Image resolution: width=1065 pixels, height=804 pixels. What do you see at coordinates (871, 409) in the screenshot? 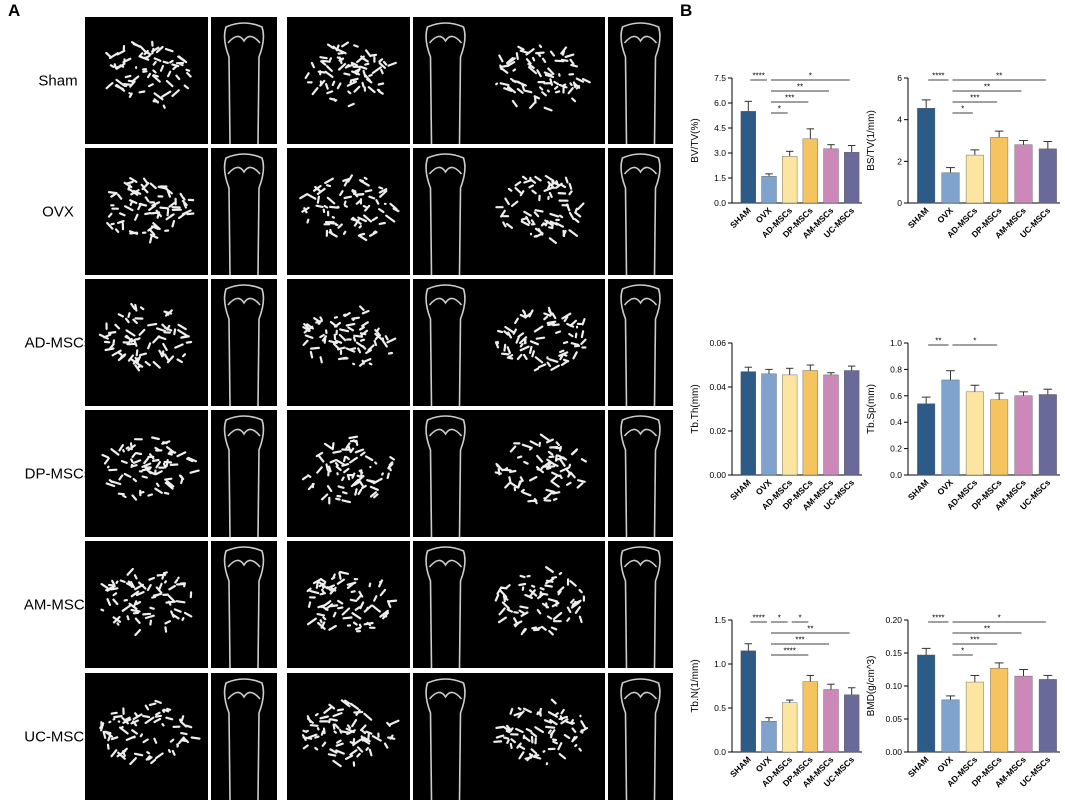
I see `y-axis-label: Tb.Sp(mm)` at bounding box center [871, 409].